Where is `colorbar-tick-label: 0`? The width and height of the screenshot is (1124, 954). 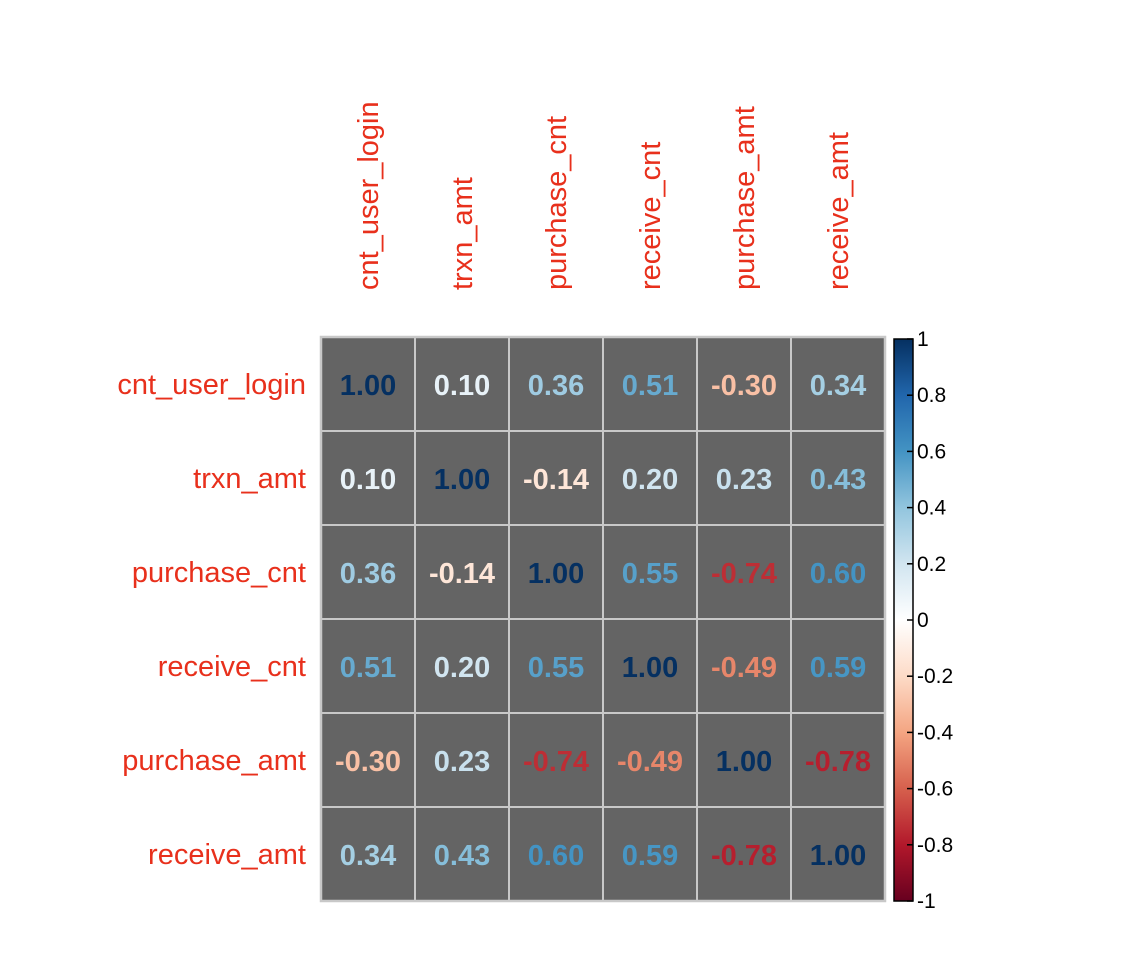
colorbar-tick-label: 0 is located at coordinates (923, 620).